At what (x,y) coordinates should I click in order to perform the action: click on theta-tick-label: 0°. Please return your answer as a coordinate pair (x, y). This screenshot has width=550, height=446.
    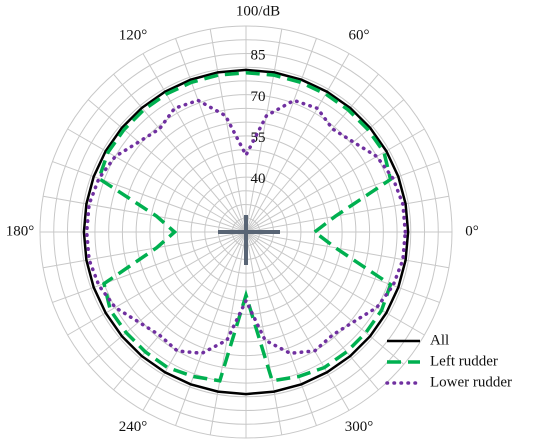
    Looking at the image, I should click on (472, 231).